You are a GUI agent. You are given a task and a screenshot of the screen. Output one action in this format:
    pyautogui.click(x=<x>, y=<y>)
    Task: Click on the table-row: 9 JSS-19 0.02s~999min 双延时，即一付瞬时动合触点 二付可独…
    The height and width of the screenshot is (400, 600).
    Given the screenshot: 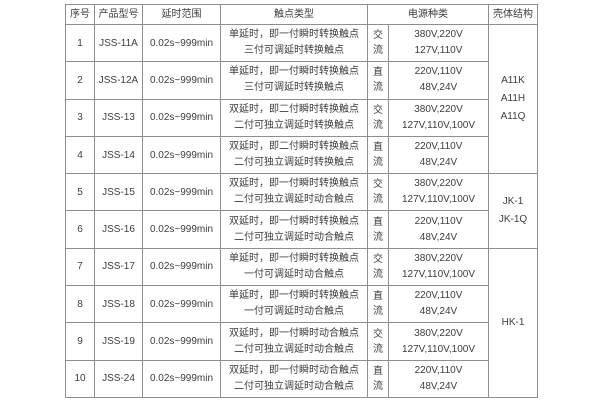 What is the action you would take?
    pyautogui.click(x=301, y=341)
    